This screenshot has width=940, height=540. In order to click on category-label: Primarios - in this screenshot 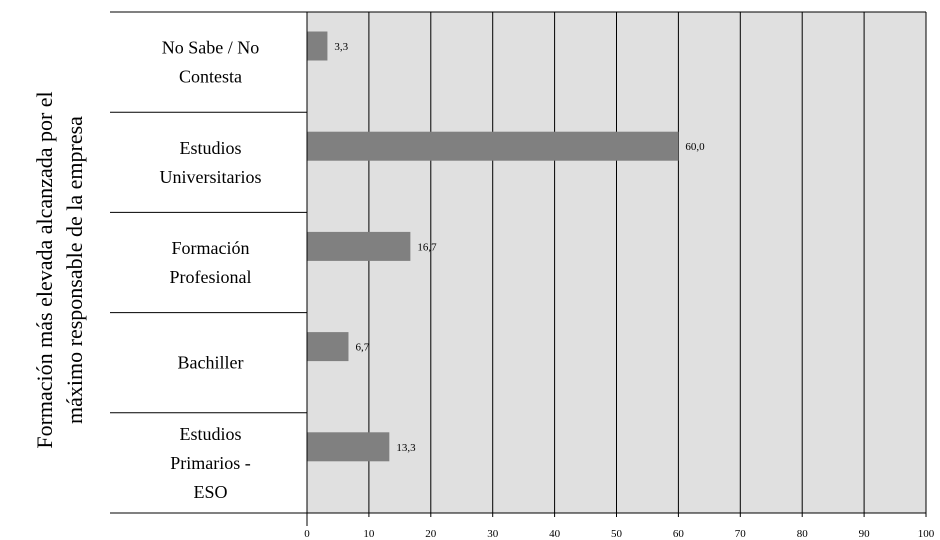, I will do `click(210, 463)`.